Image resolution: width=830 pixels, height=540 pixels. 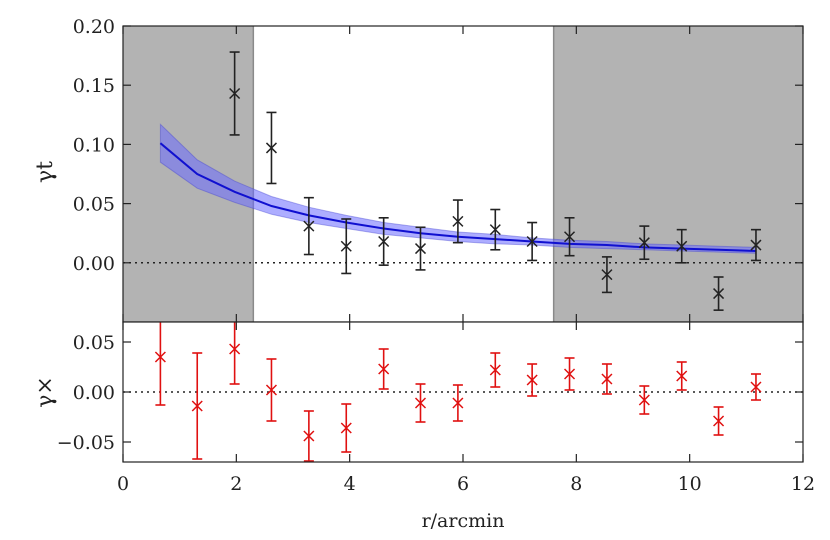 What do you see at coordinates (350, 484) in the screenshot?
I see `x-tick-label: 4` at bounding box center [350, 484].